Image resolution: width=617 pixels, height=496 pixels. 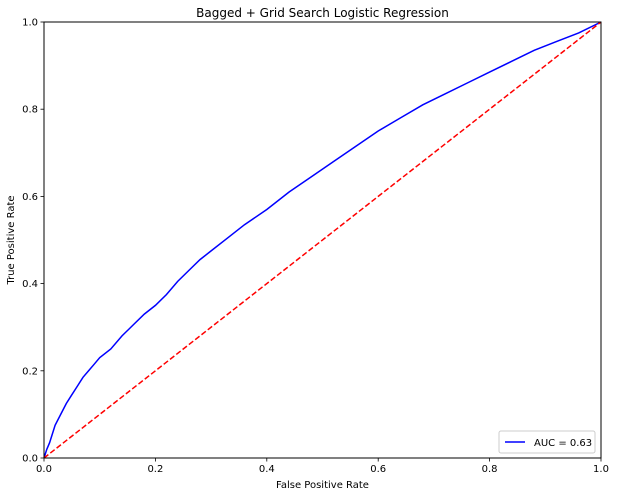 I want to click on y-tick-label: 0.0, so click(x=30, y=459).